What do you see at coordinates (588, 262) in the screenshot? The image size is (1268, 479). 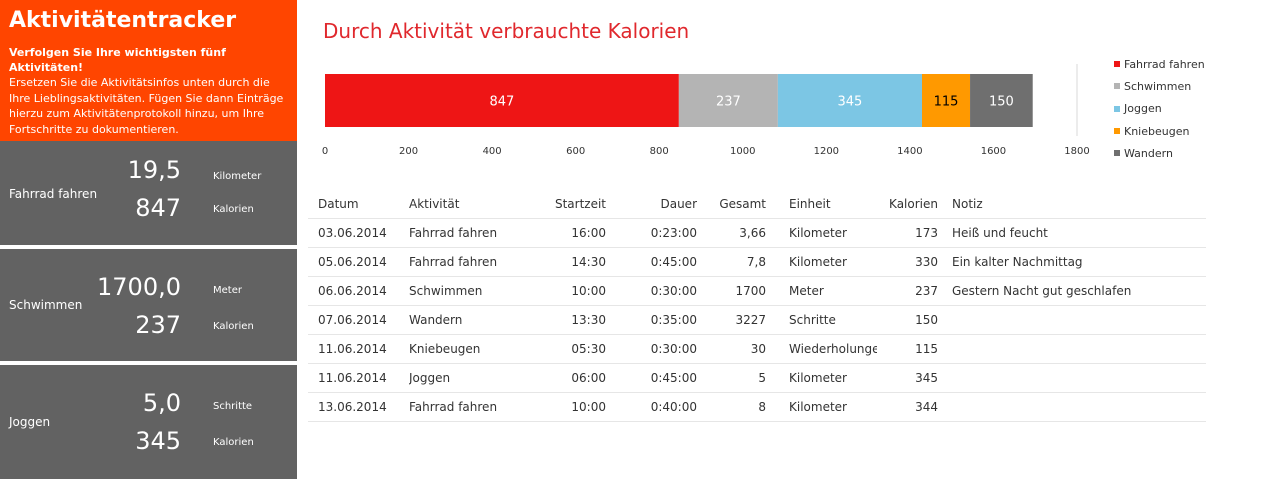 I see `cell-startzeit: 14:30` at bounding box center [588, 262].